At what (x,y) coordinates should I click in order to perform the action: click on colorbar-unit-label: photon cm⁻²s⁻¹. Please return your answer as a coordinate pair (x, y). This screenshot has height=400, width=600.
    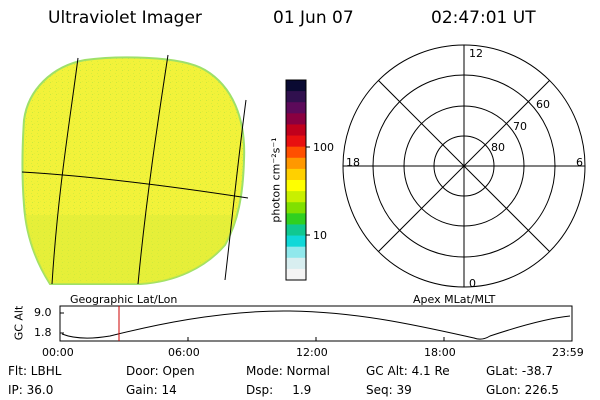
    Looking at the image, I should click on (276, 180).